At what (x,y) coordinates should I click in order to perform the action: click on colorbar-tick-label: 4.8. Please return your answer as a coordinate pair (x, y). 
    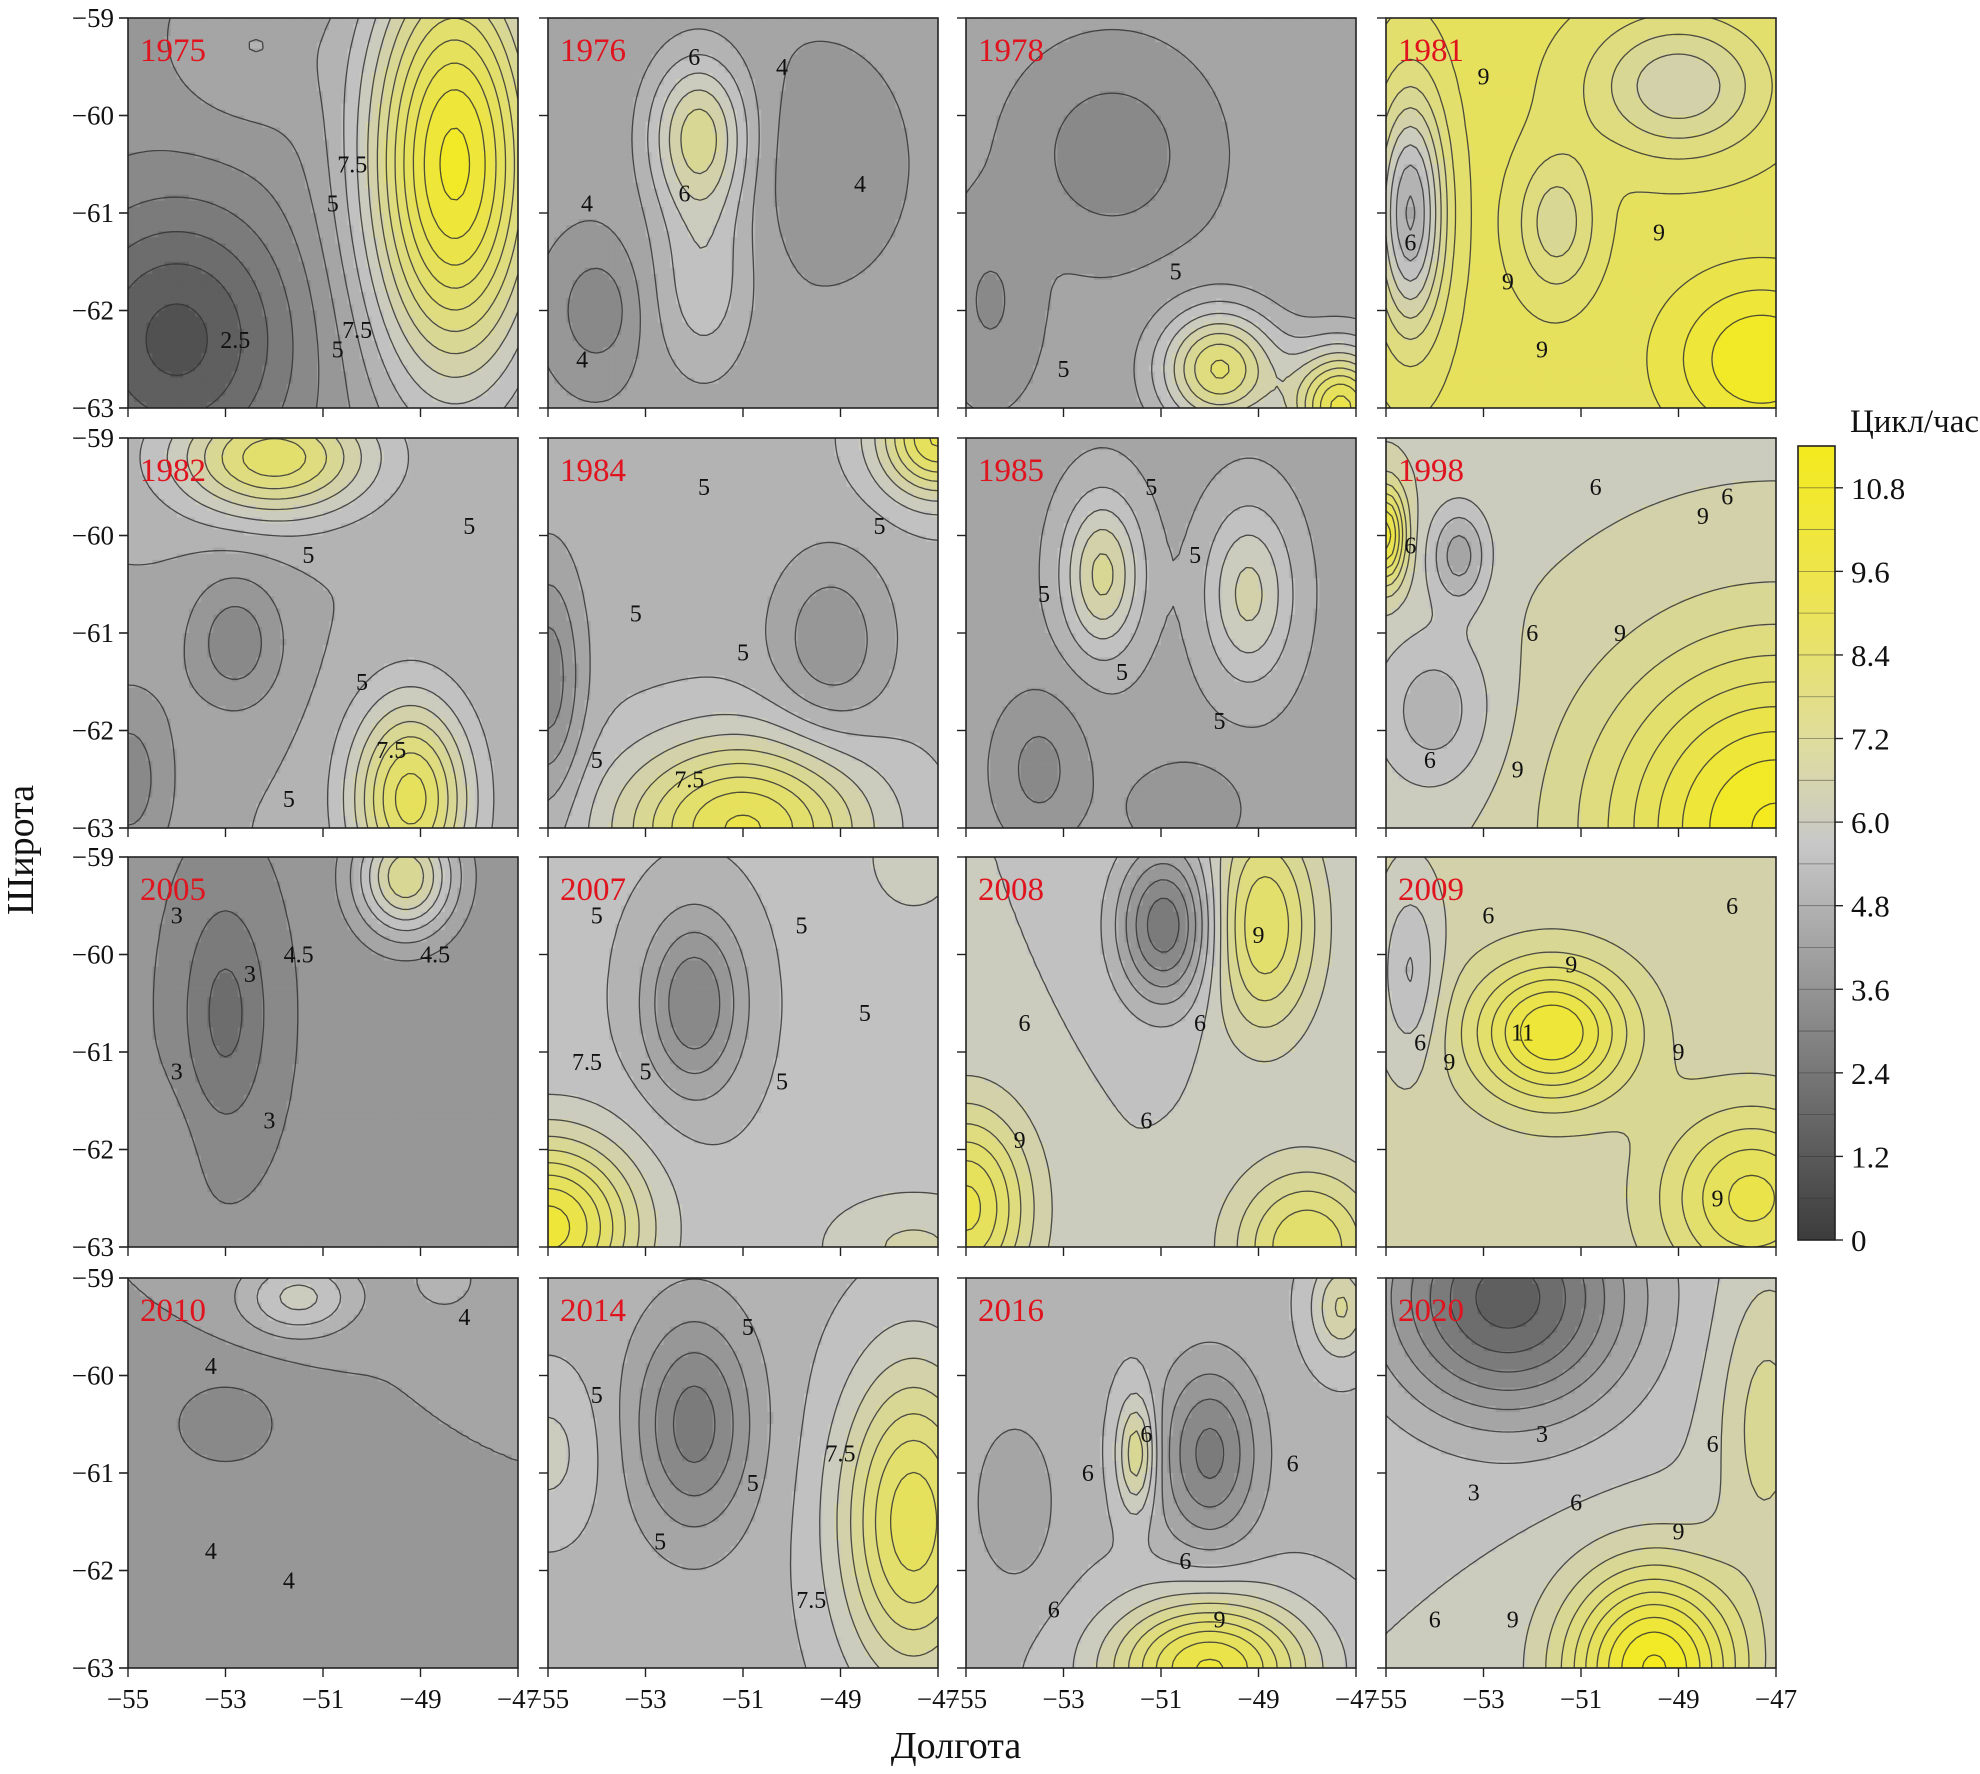
    Looking at the image, I should click on (1870, 906).